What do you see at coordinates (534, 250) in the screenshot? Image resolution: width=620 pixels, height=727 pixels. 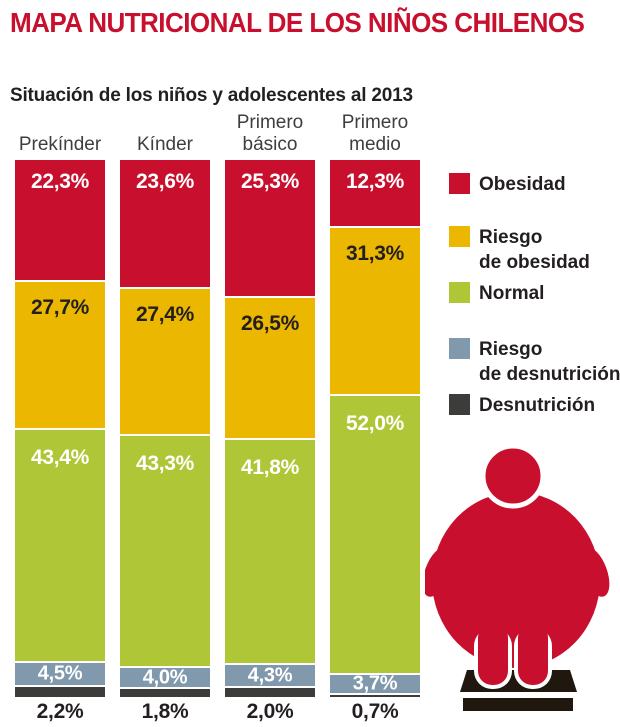 I see `legend-label: Riesgo de obesidad` at bounding box center [534, 250].